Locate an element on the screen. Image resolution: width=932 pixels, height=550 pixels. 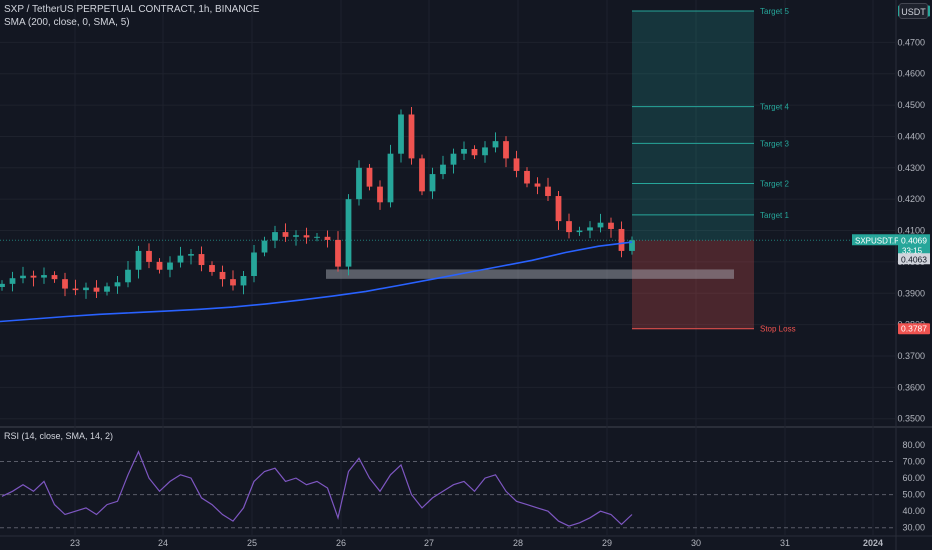
support-zone is located at coordinates (530, 274).